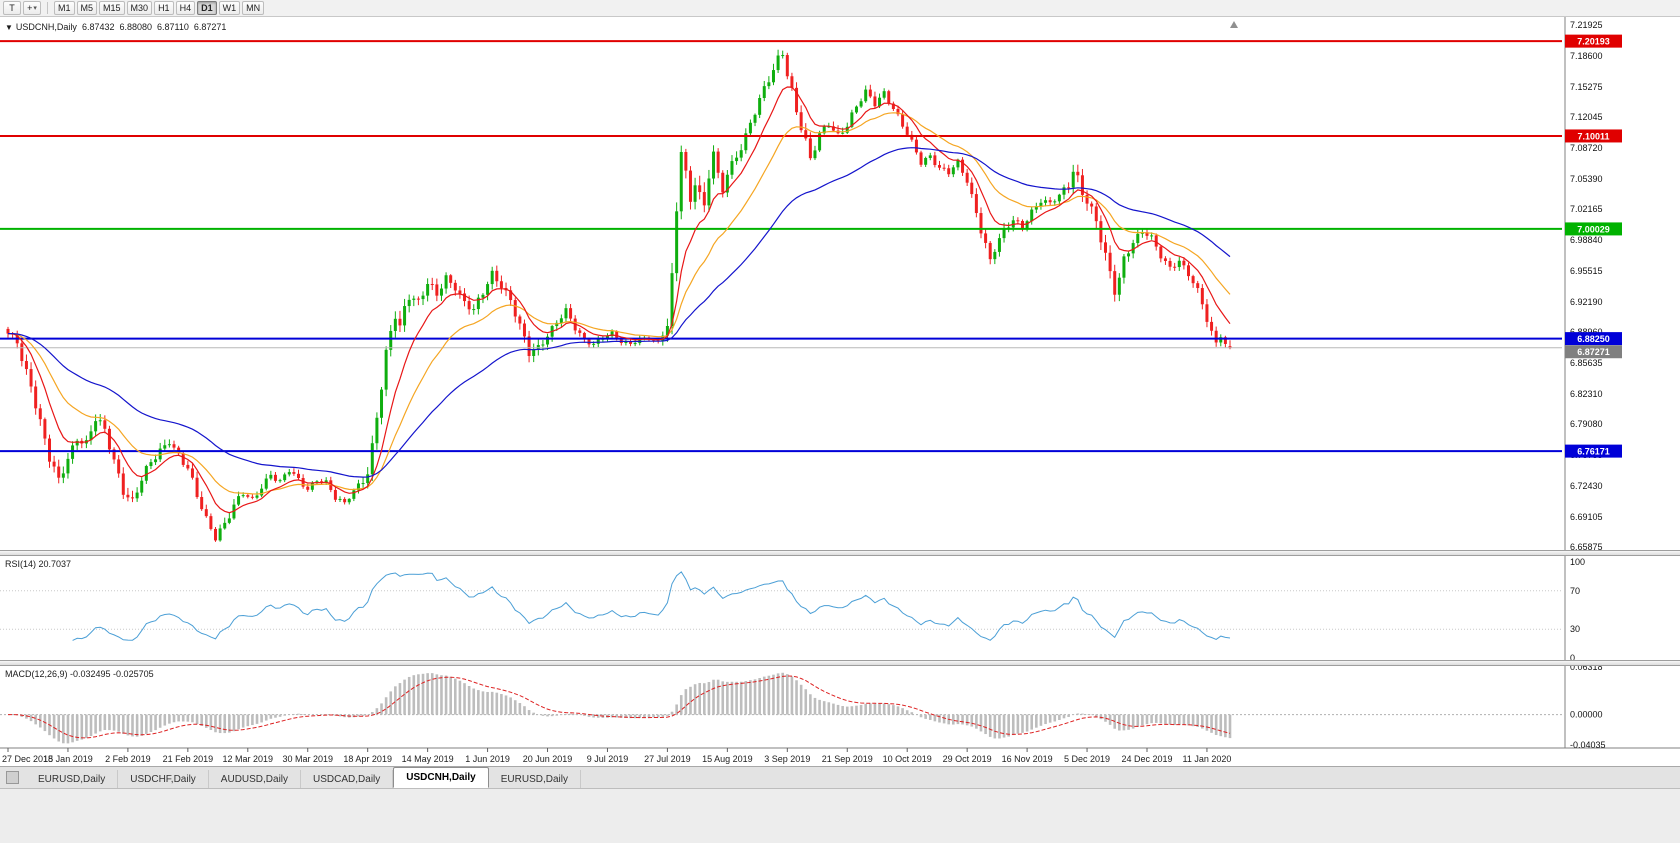  I want to click on svg-text: 21 Feb 2019, so click(188, 759).